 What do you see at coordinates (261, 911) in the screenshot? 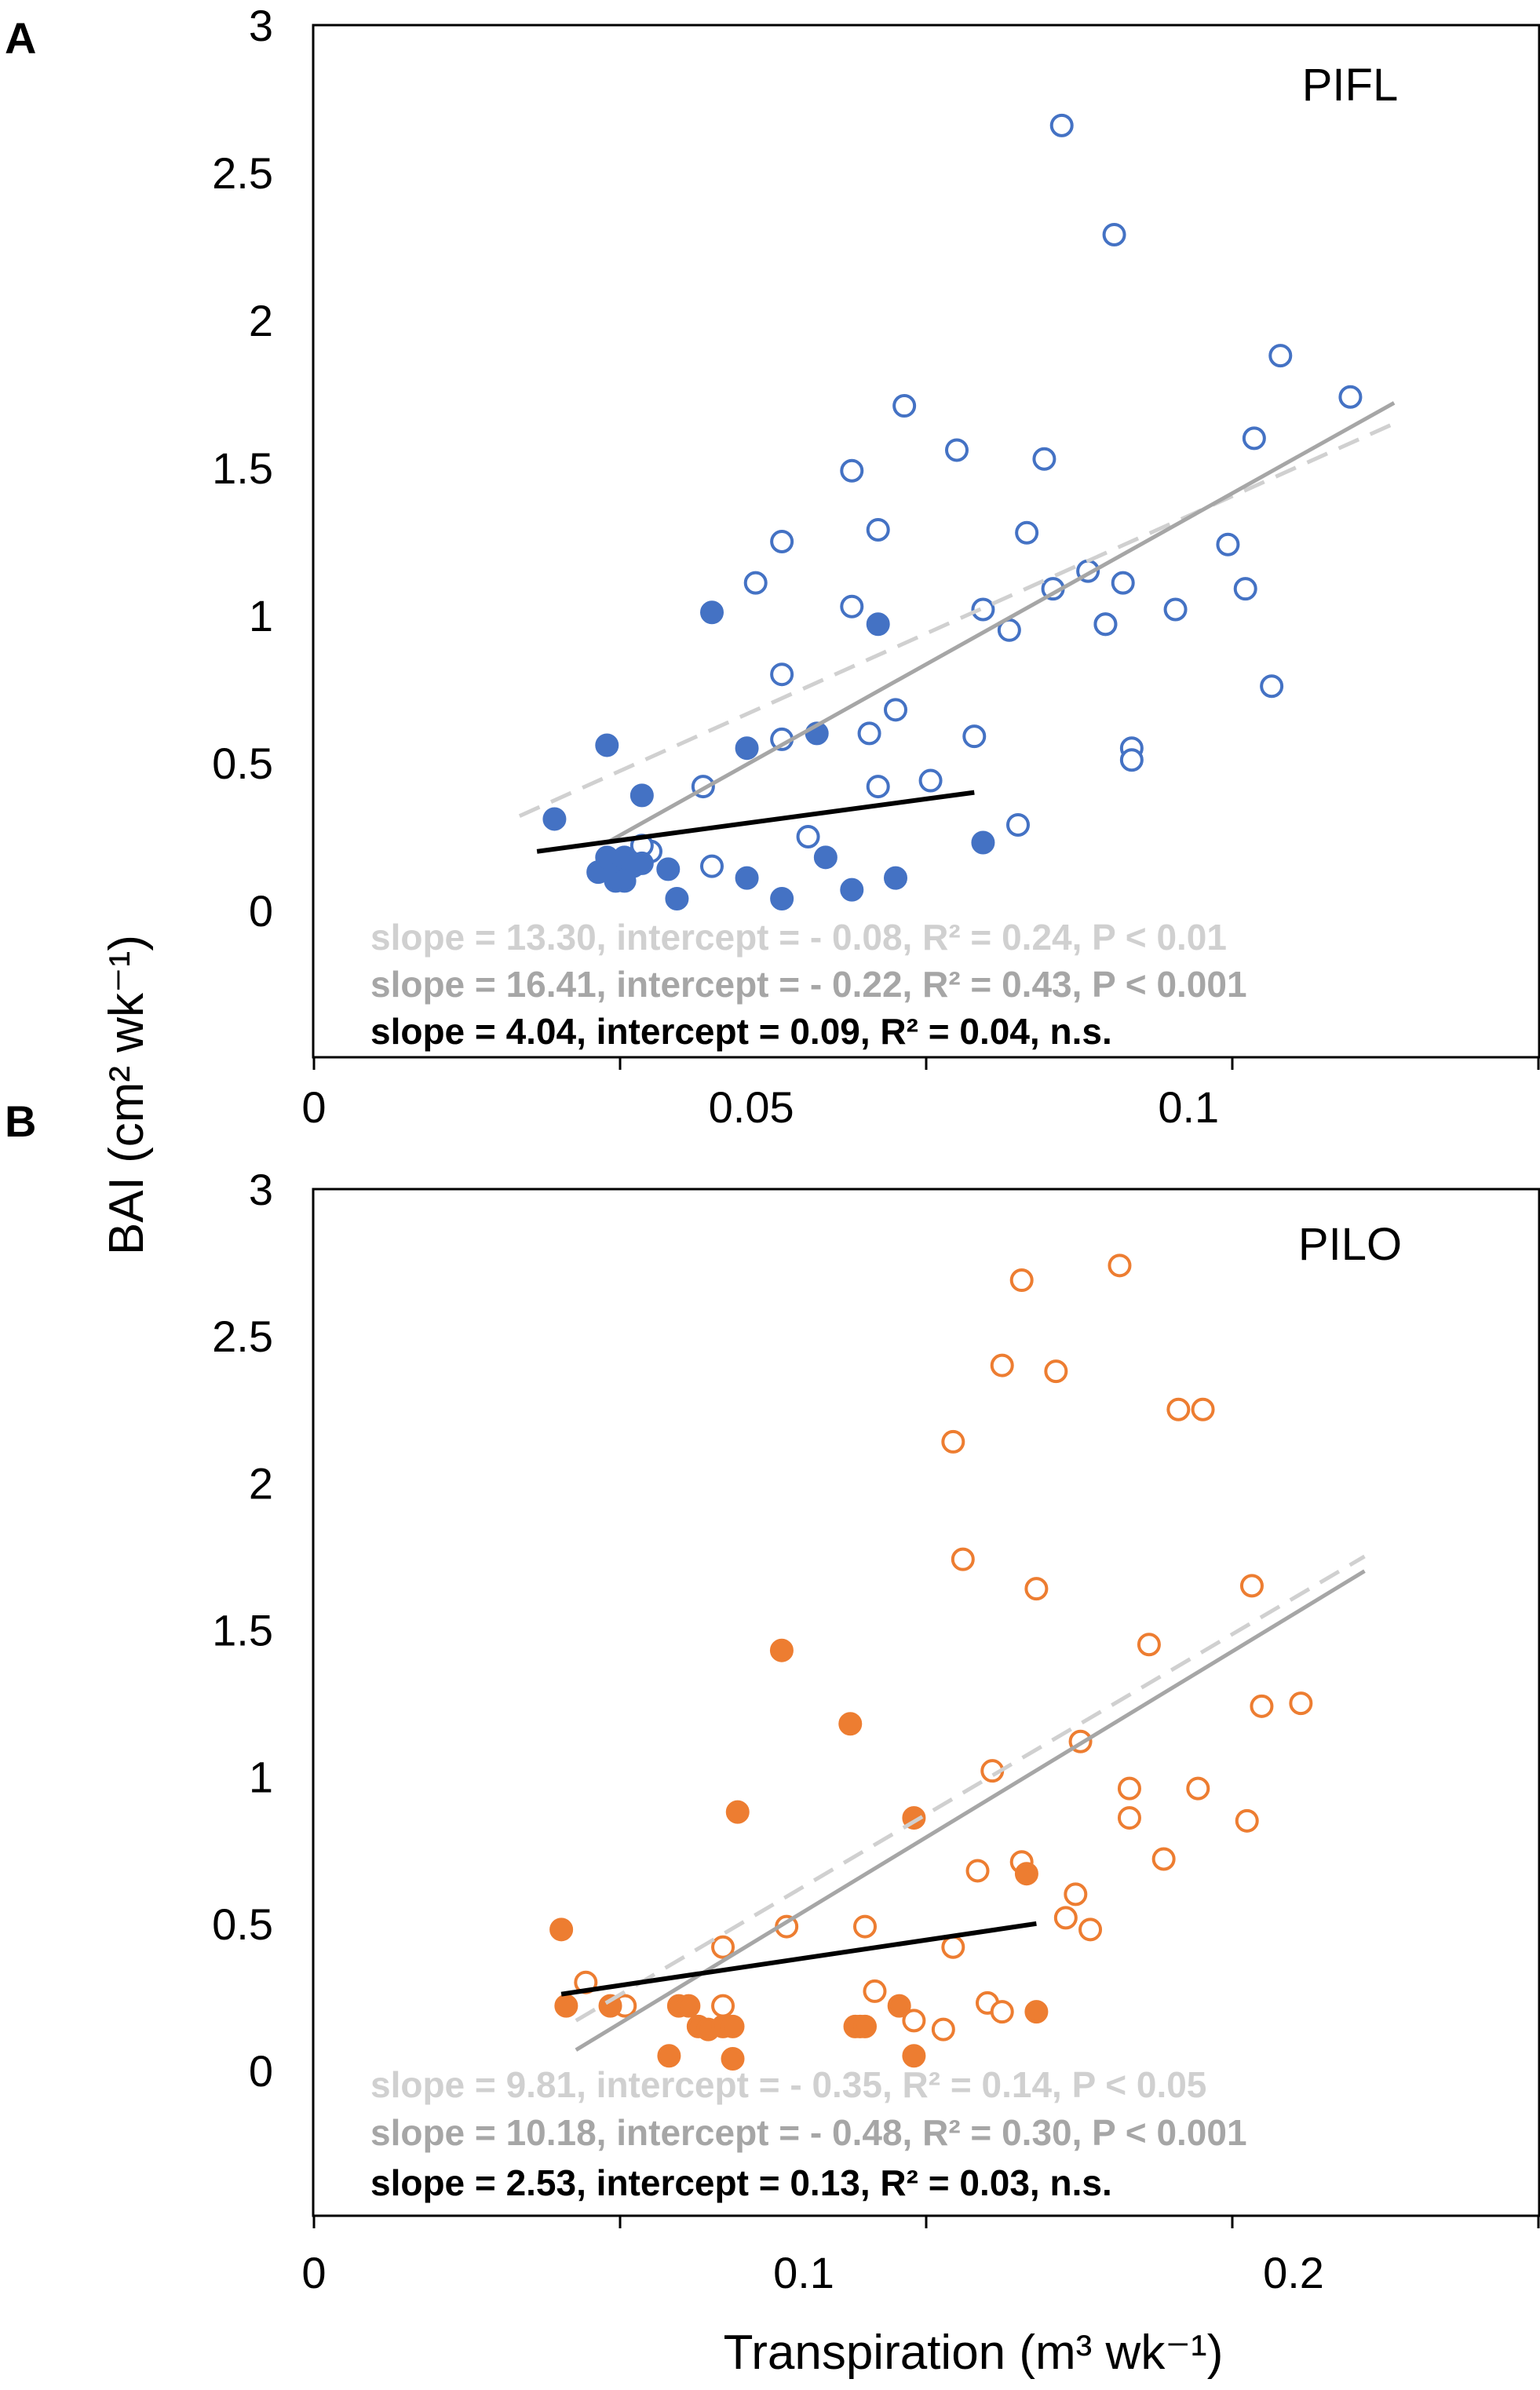
I see `y-tick-label: 0` at bounding box center [261, 911].